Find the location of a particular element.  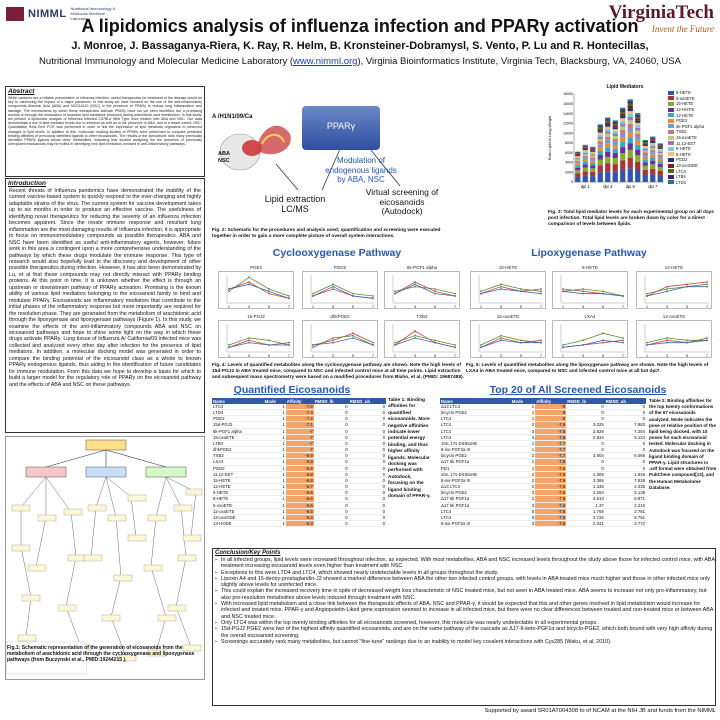

vt-logo-text: VirginiaTech is located at coordinates (661, 12).